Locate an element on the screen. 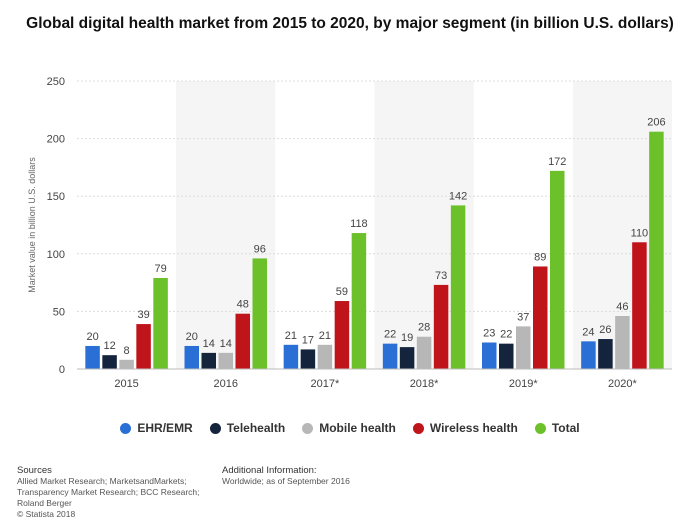  data-label: 28 is located at coordinates (424, 328).